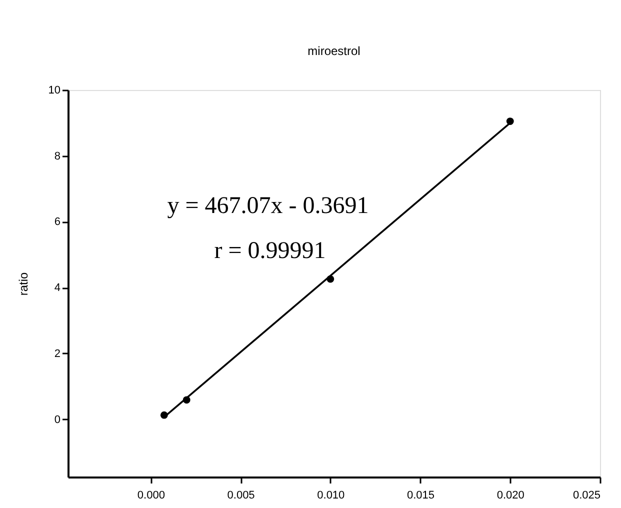 Image resolution: width=621 pixels, height=508 pixels. What do you see at coordinates (57, 222) in the screenshot?
I see `y-tick-label: 6` at bounding box center [57, 222].